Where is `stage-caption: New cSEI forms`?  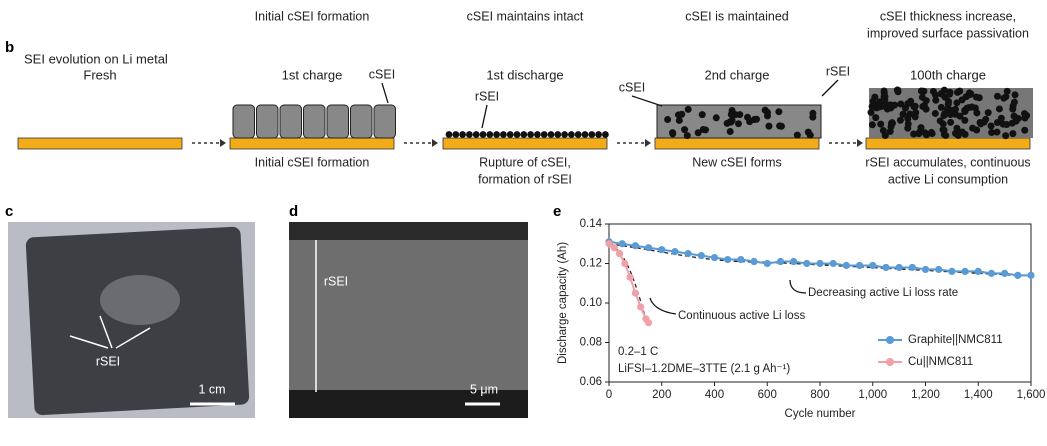
stage-caption: New cSEI forms is located at coordinates (737, 162).